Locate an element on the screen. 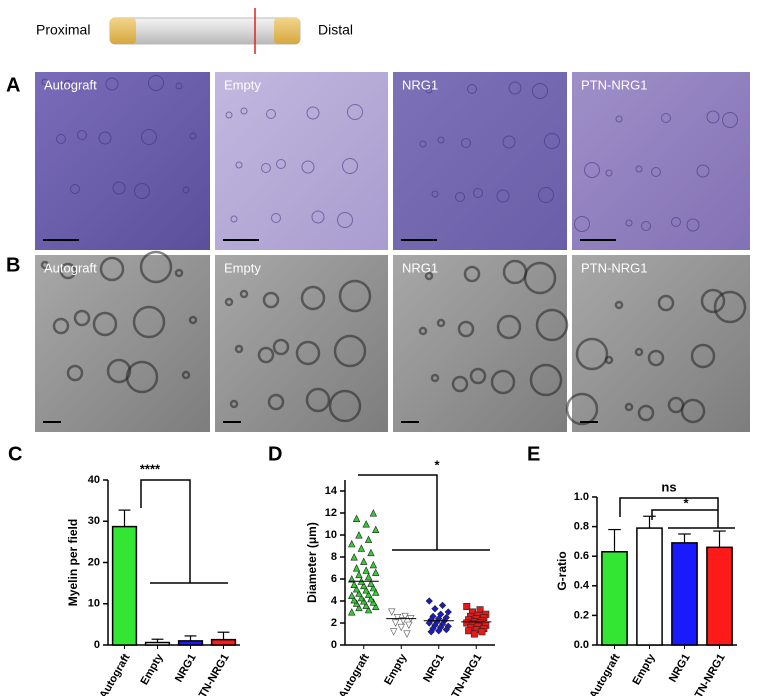 The height and width of the screenshot is (696, 757). x-tick-label: PTN-NRG1 is located at coordinates (708, 674).